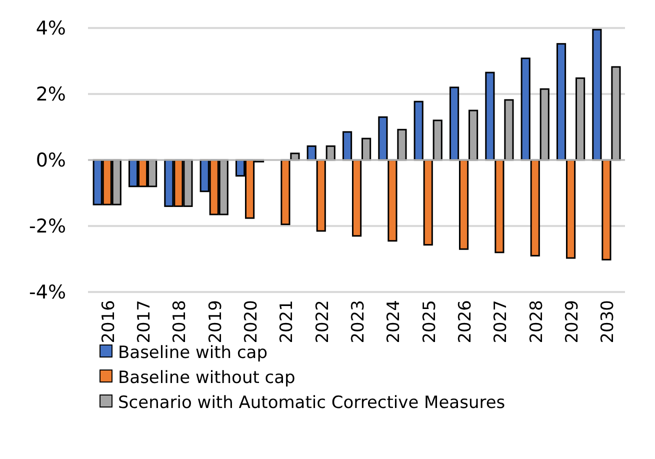 This screenshot has height=459, width=655. Describe the element at coordinates (572, 322) in the screenshot. I see `x-tick-label: 2029` at that location.